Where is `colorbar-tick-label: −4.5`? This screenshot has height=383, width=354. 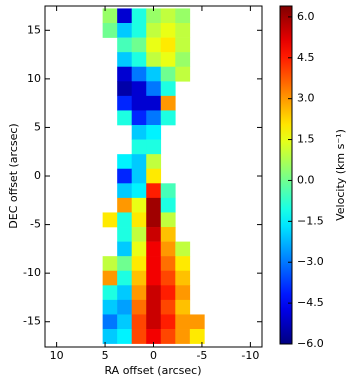 colorbar-tick-label: −4.5 is located at coordinates (310, 302).